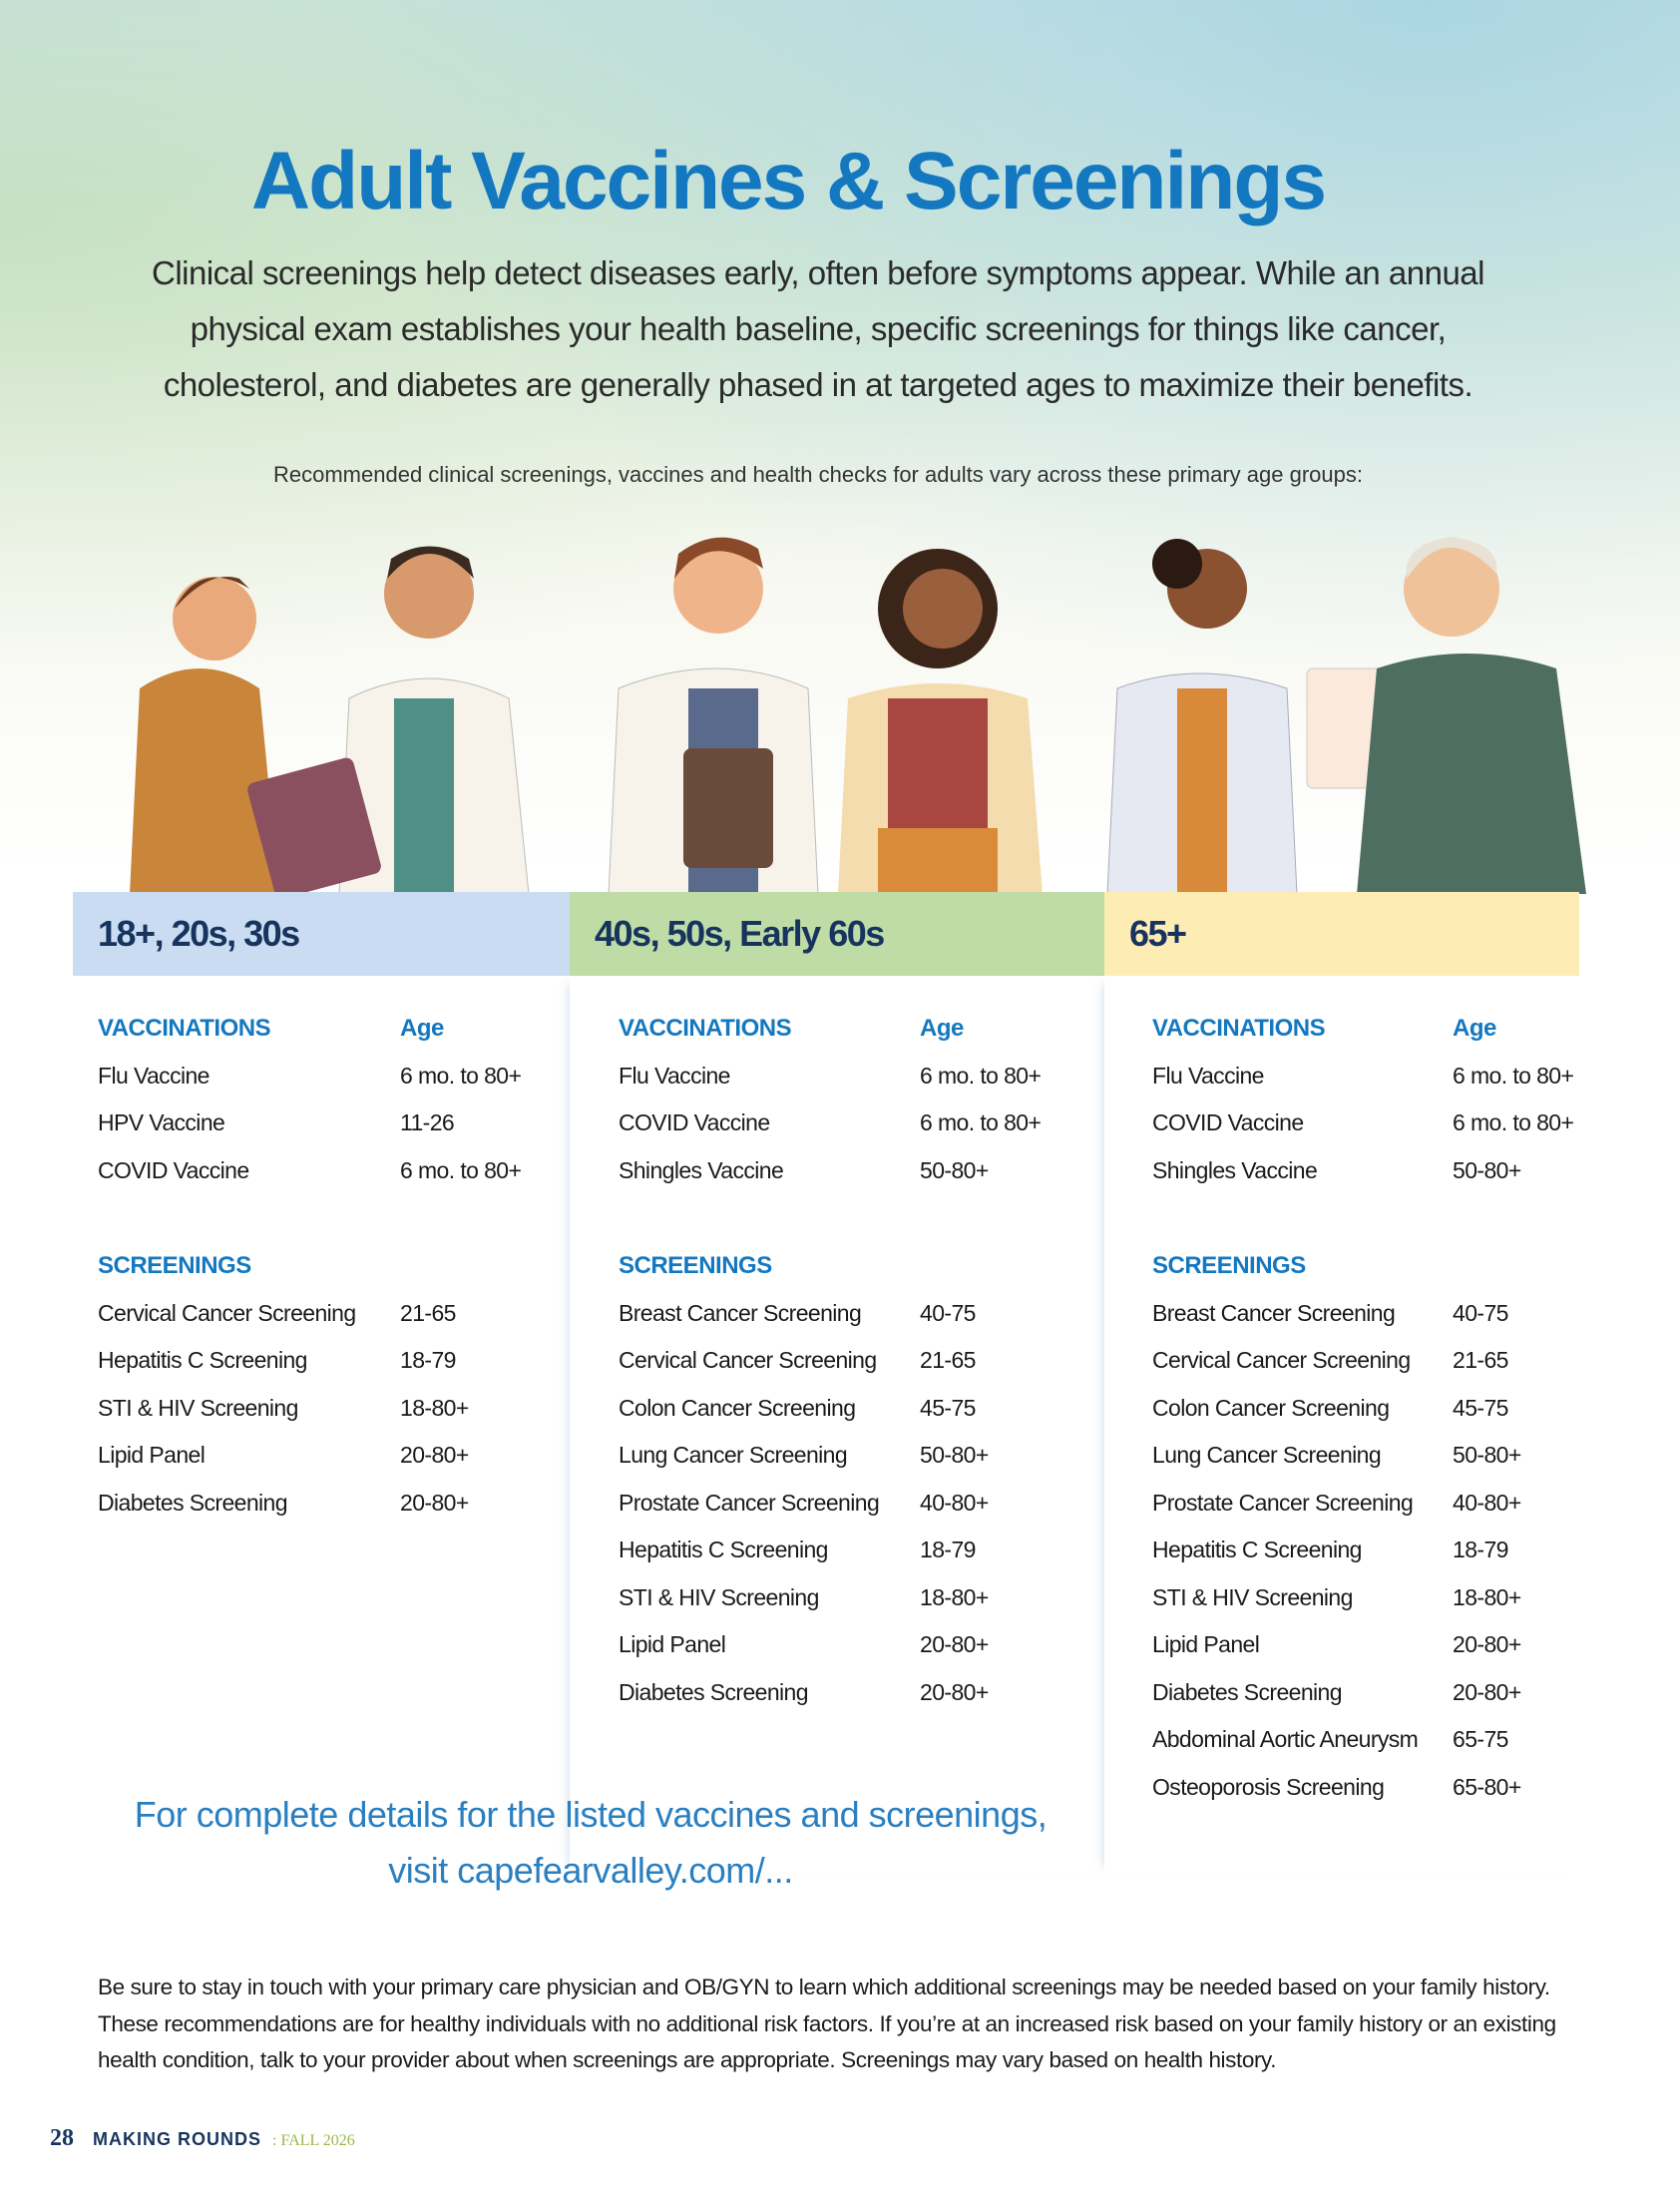 Image resolution: width=1680 pixels, height=2199 pixels. Describe the element at coordinates (1283, 1502) in the screenshot. I see `item-name: Prostate Cancer Screening` at that location.